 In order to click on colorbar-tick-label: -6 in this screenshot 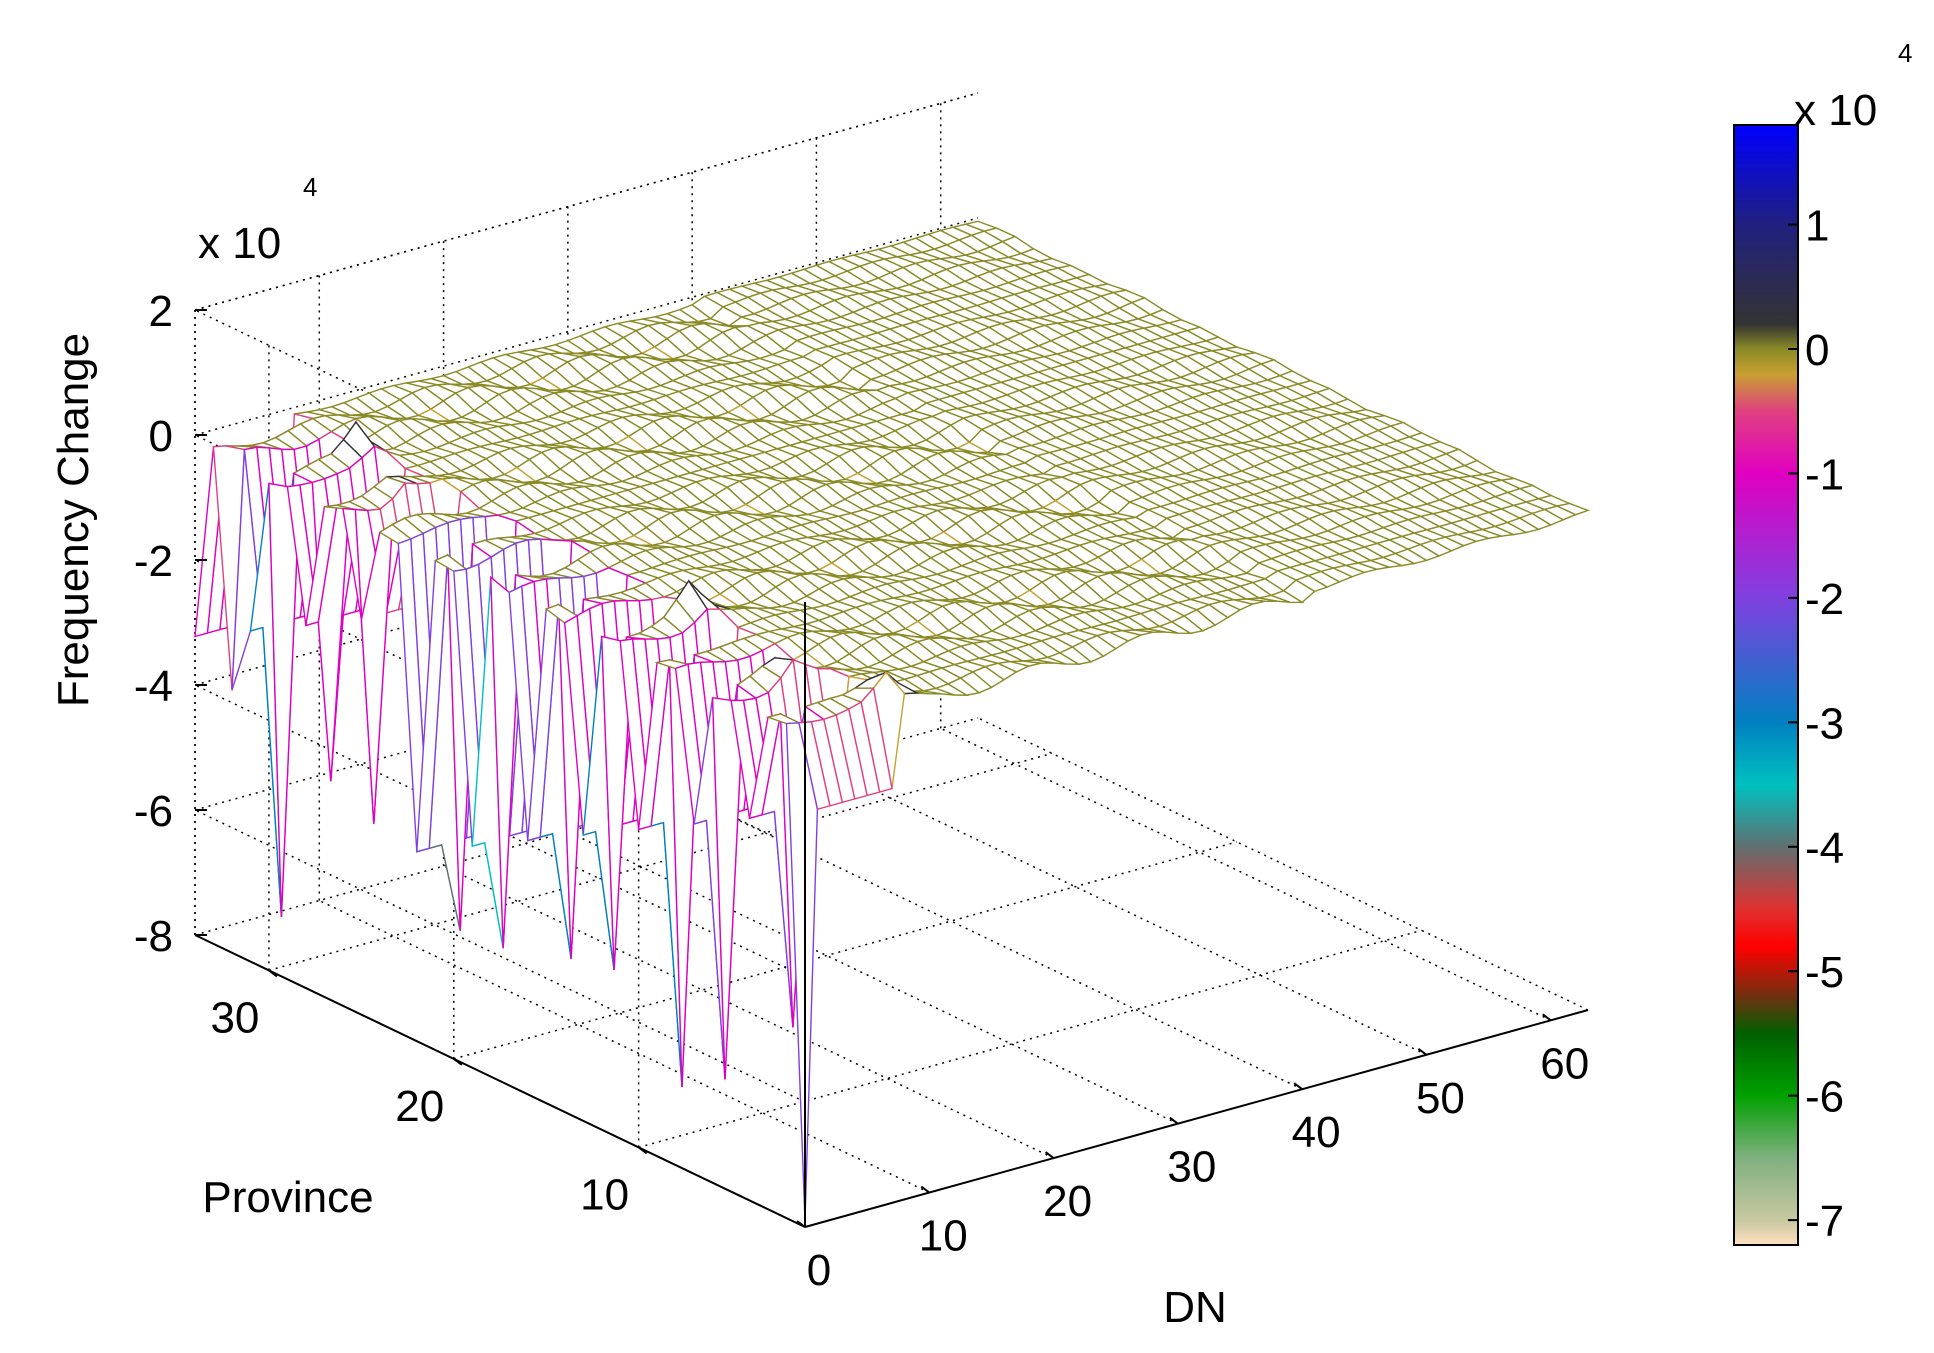, I will do `click(1824, 1097)`.